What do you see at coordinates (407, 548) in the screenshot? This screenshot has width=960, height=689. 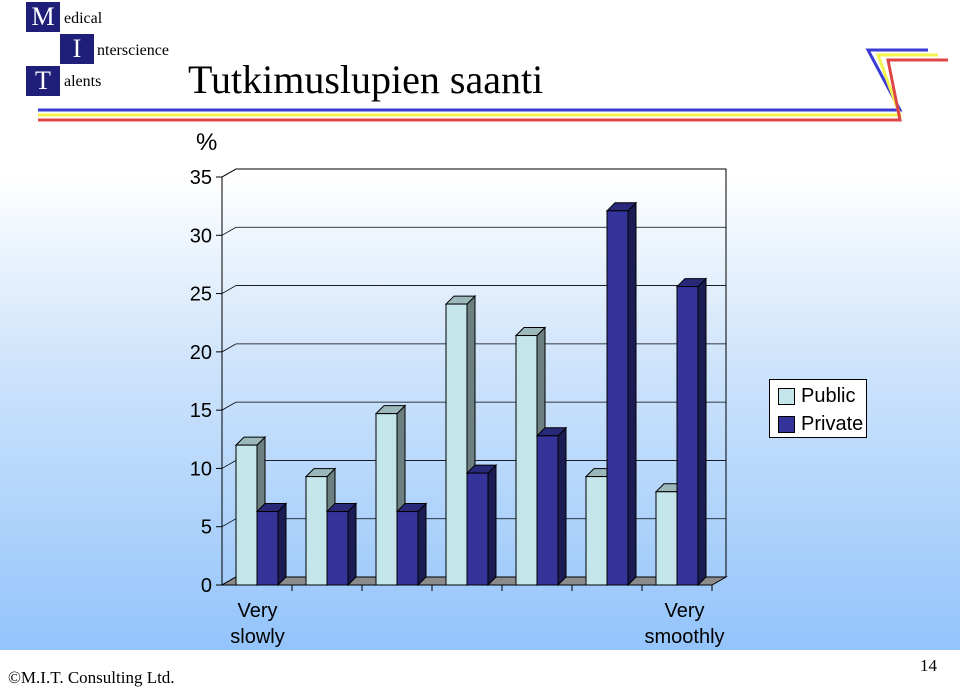 I see `bar-private-3-front` at bounding box center [407, 548].